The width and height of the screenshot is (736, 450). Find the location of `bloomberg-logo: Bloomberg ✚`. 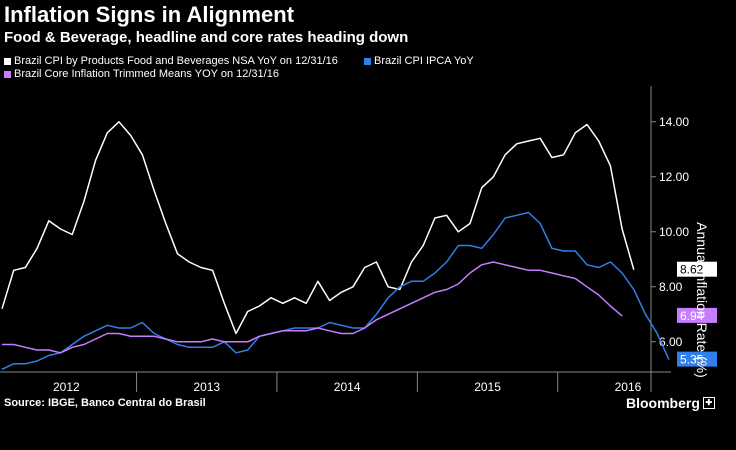

bloomberg-logo: Bloomberg ✚ is located at coordinates (670, 403).